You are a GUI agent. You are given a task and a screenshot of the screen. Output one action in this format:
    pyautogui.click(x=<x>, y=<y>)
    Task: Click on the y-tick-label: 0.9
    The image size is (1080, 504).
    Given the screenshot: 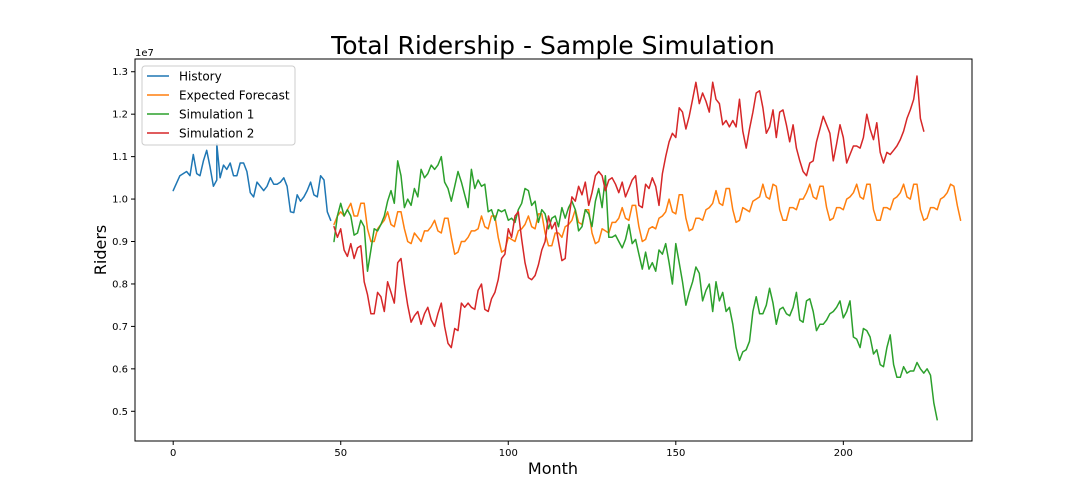 What is the action you would take?
    pyautogui.click(x=120, y=242)
    